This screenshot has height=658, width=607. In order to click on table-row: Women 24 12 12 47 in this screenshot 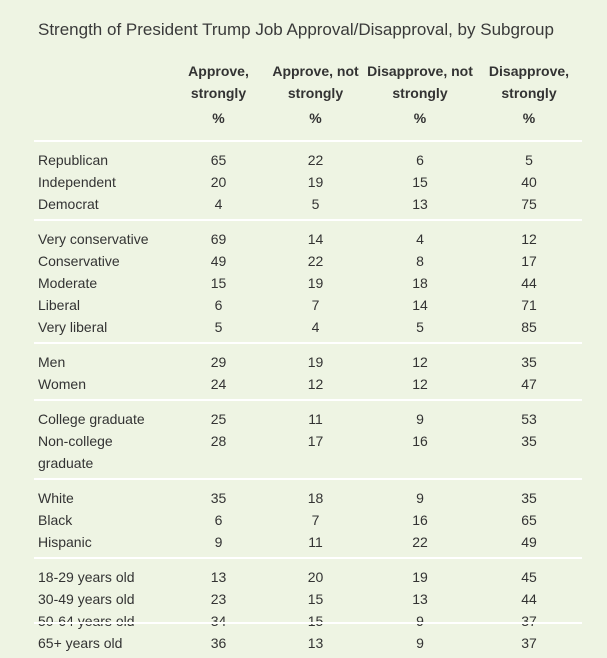, I will do `click(308, 386)`.